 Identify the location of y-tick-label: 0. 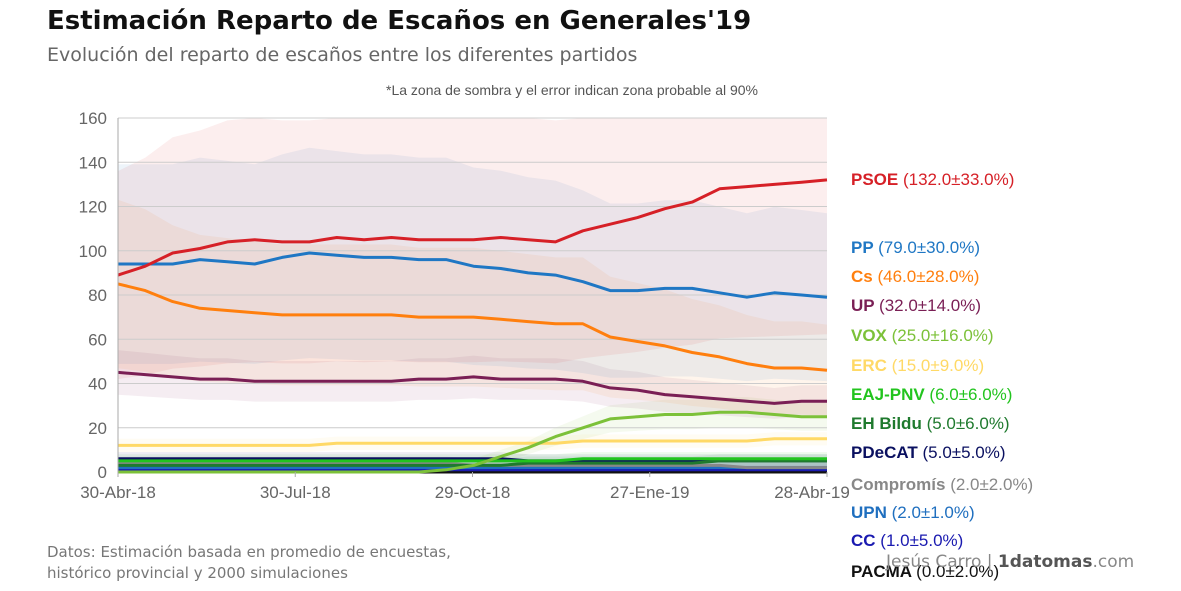
(102, 472).